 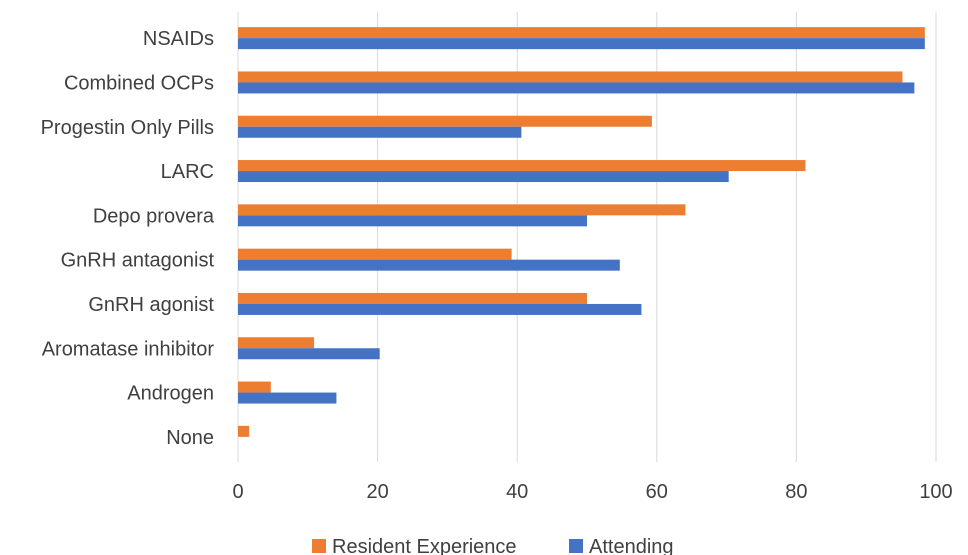 What do you see at coordinates (377, 492) in the screenshot?
I see `x-tick-label: 20` at bounding box center [377, 492].